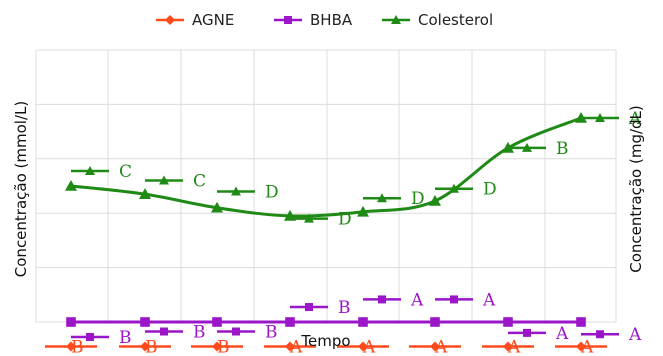 The height and width of the screenshot is (356, 663). What do you see at coordinates (455, 20) in the screenshot?
I see `legend-label: Colesterol` at bounding box center [455, 20].